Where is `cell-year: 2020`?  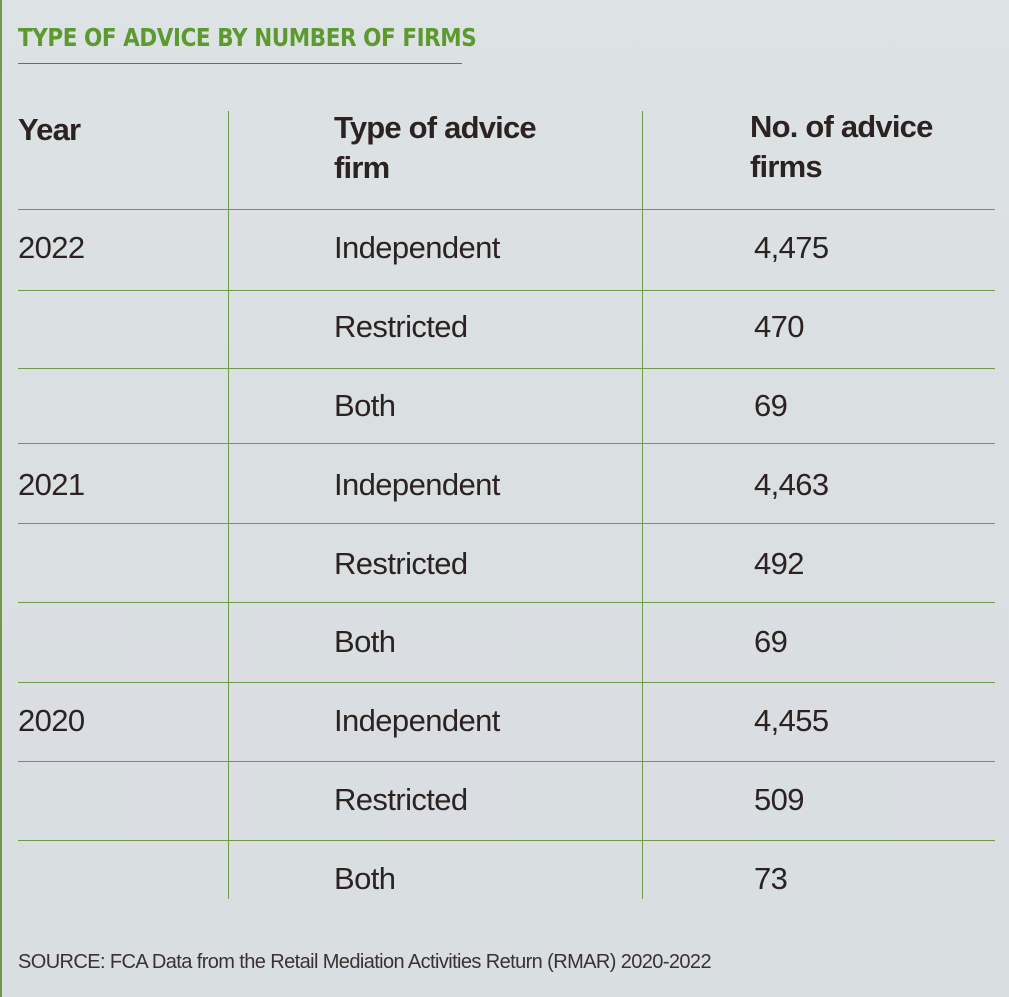
cell-year: 2020 is located at coordinates (51, 720).